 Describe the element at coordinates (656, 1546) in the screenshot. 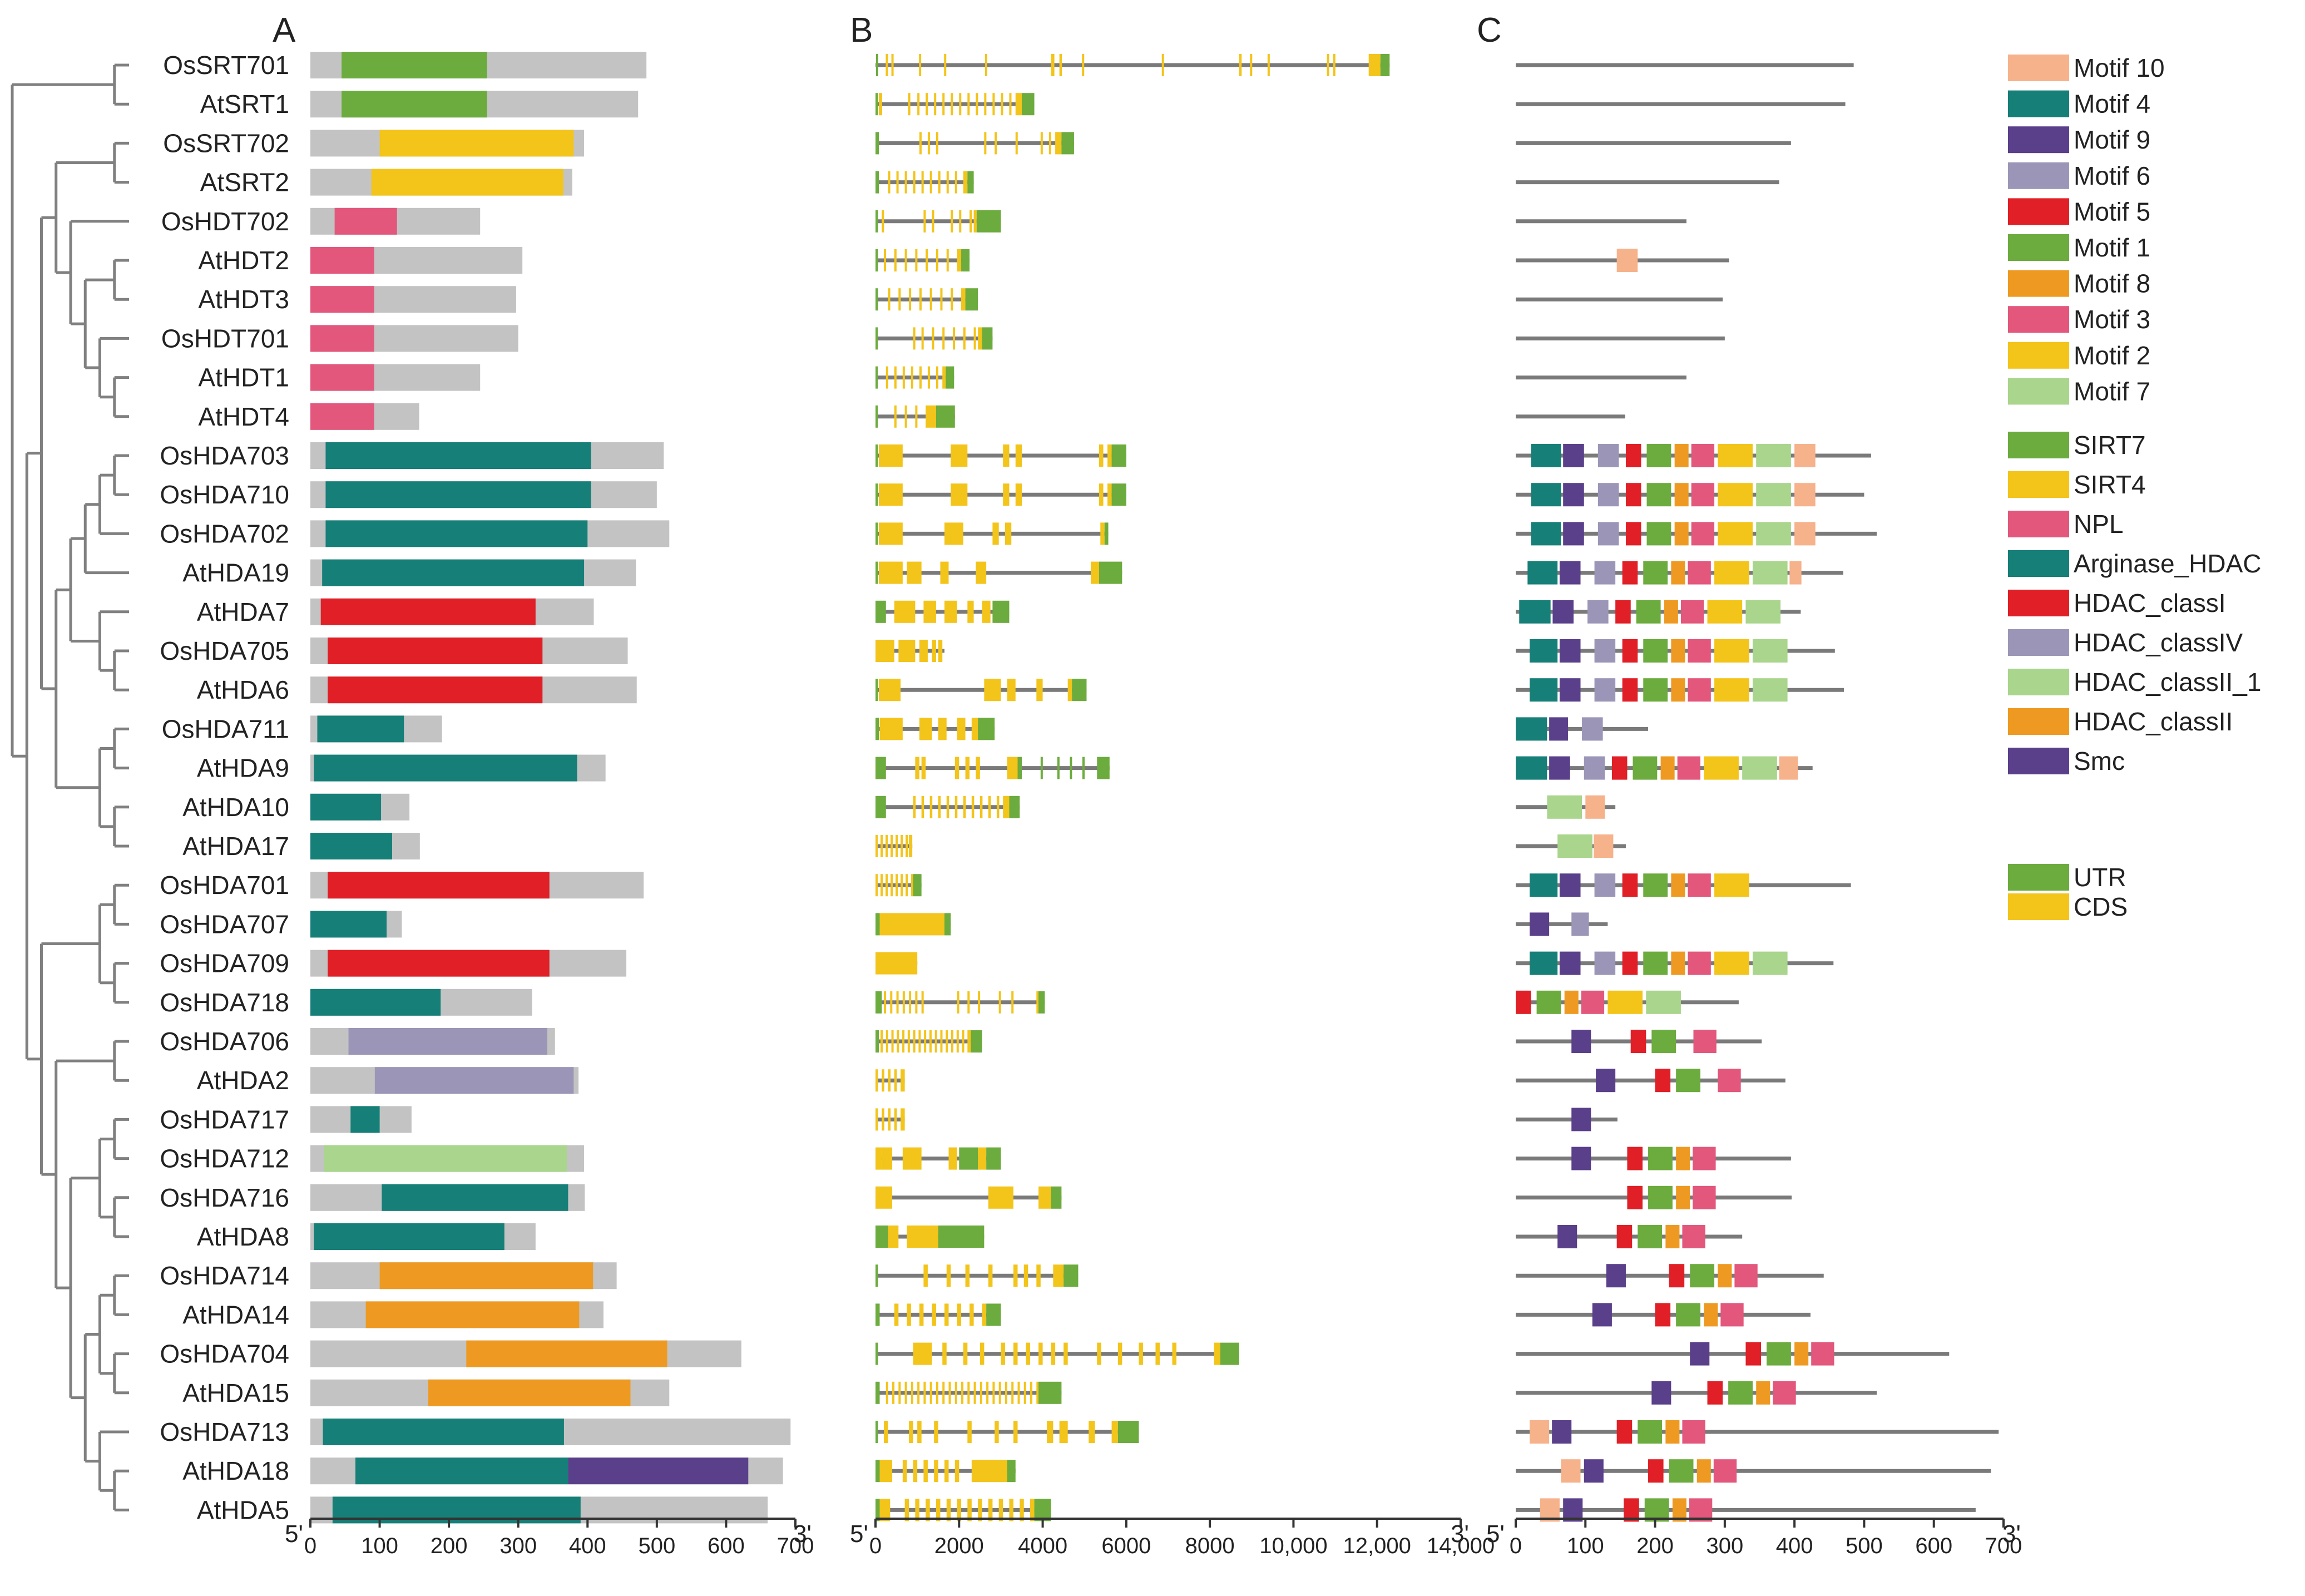

I see `axis-tick-label: 500` at that location.